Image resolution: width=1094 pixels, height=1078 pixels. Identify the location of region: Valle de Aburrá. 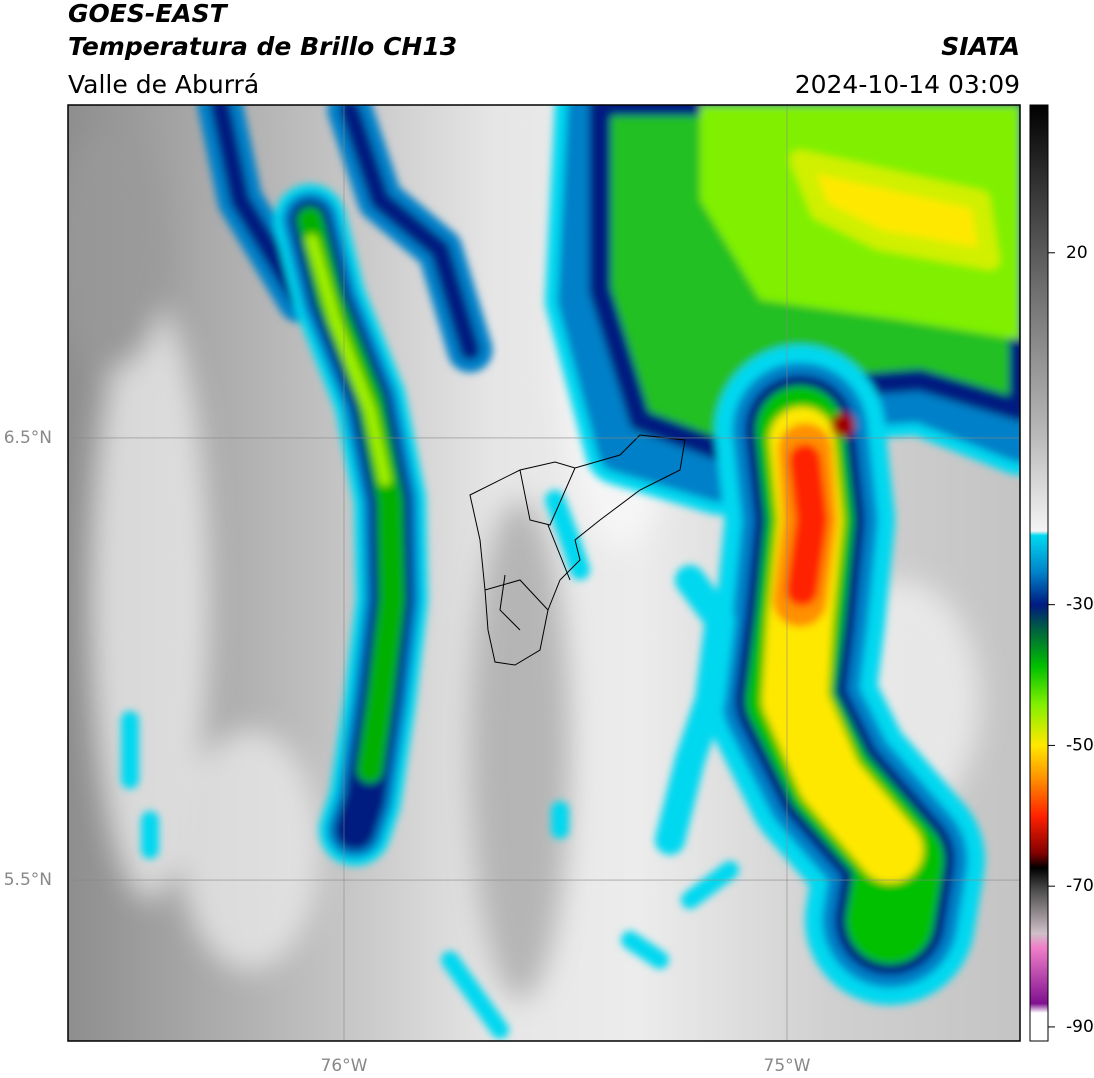
(163, 84).